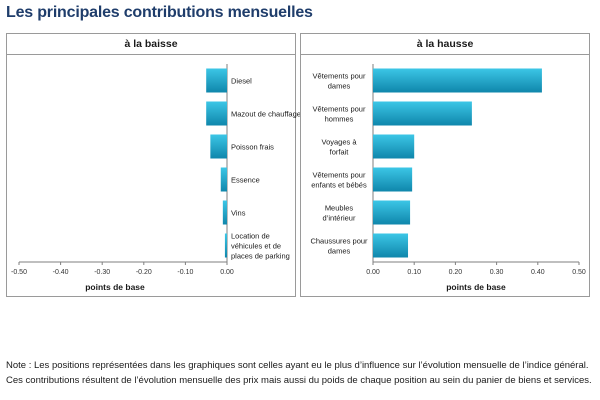 The height and width of the screenshot is (400, 600). Describe the element at coordinates (144, 272) in the screenshot. I see `x-tick-label: -0.20` at that location.